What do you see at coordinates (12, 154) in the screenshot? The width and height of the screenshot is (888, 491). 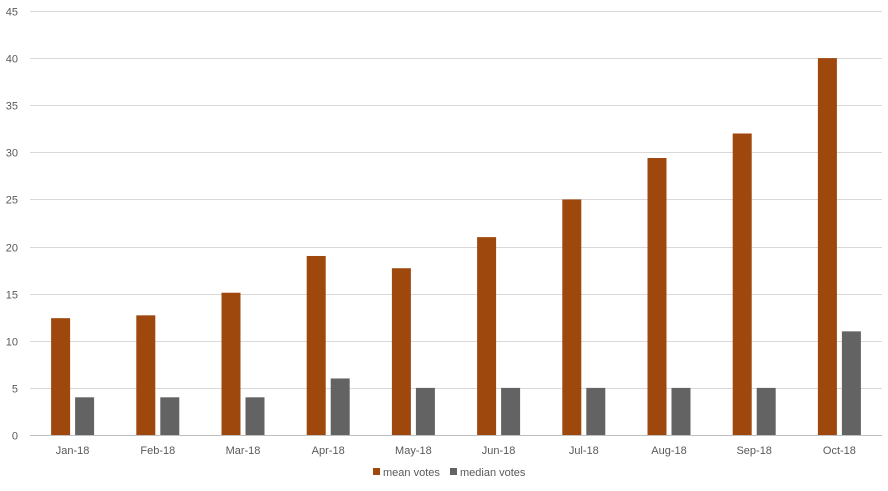 I see `y-tick-label: 30` at bounding box center [12, 154].